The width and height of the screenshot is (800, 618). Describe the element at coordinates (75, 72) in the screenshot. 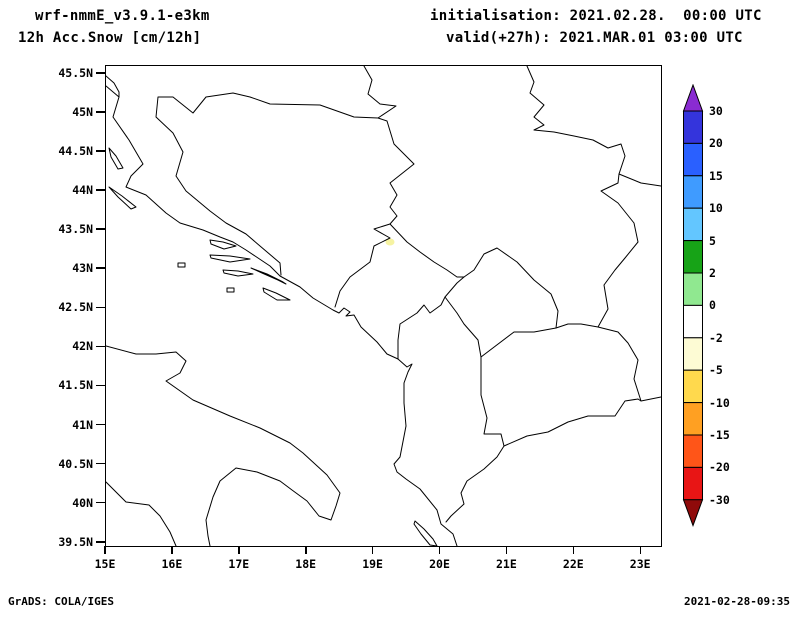

I see `y-tick-label: 45.5N` at that location.